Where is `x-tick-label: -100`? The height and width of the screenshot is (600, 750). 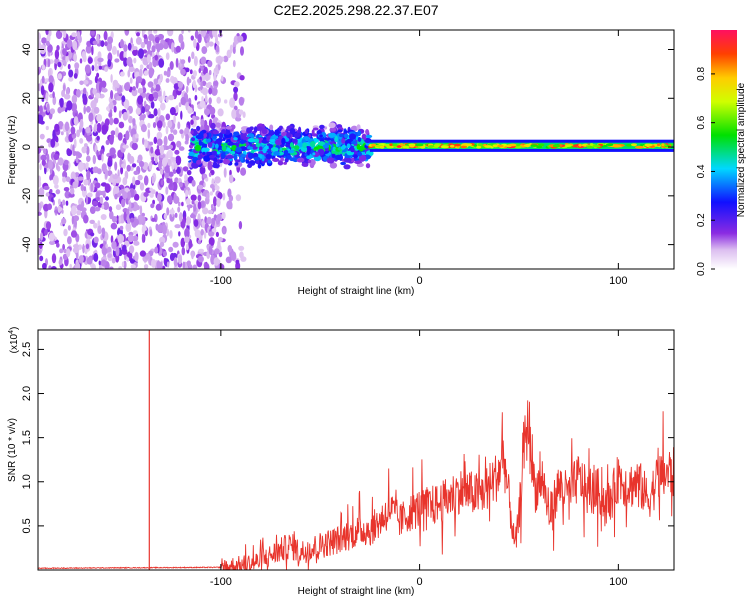
x-tick-label: -100 is located at coordinates (221, 281).